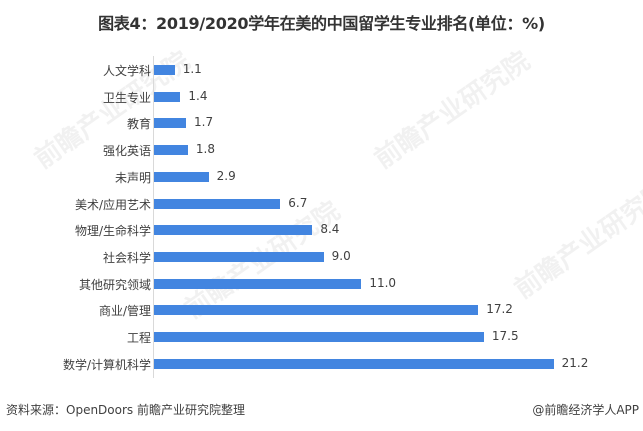 This screenshot has width=643, height=431. Describe the element at coordinates (192, 69) in the screenshot. I see `value-label: 1.1` at that location.